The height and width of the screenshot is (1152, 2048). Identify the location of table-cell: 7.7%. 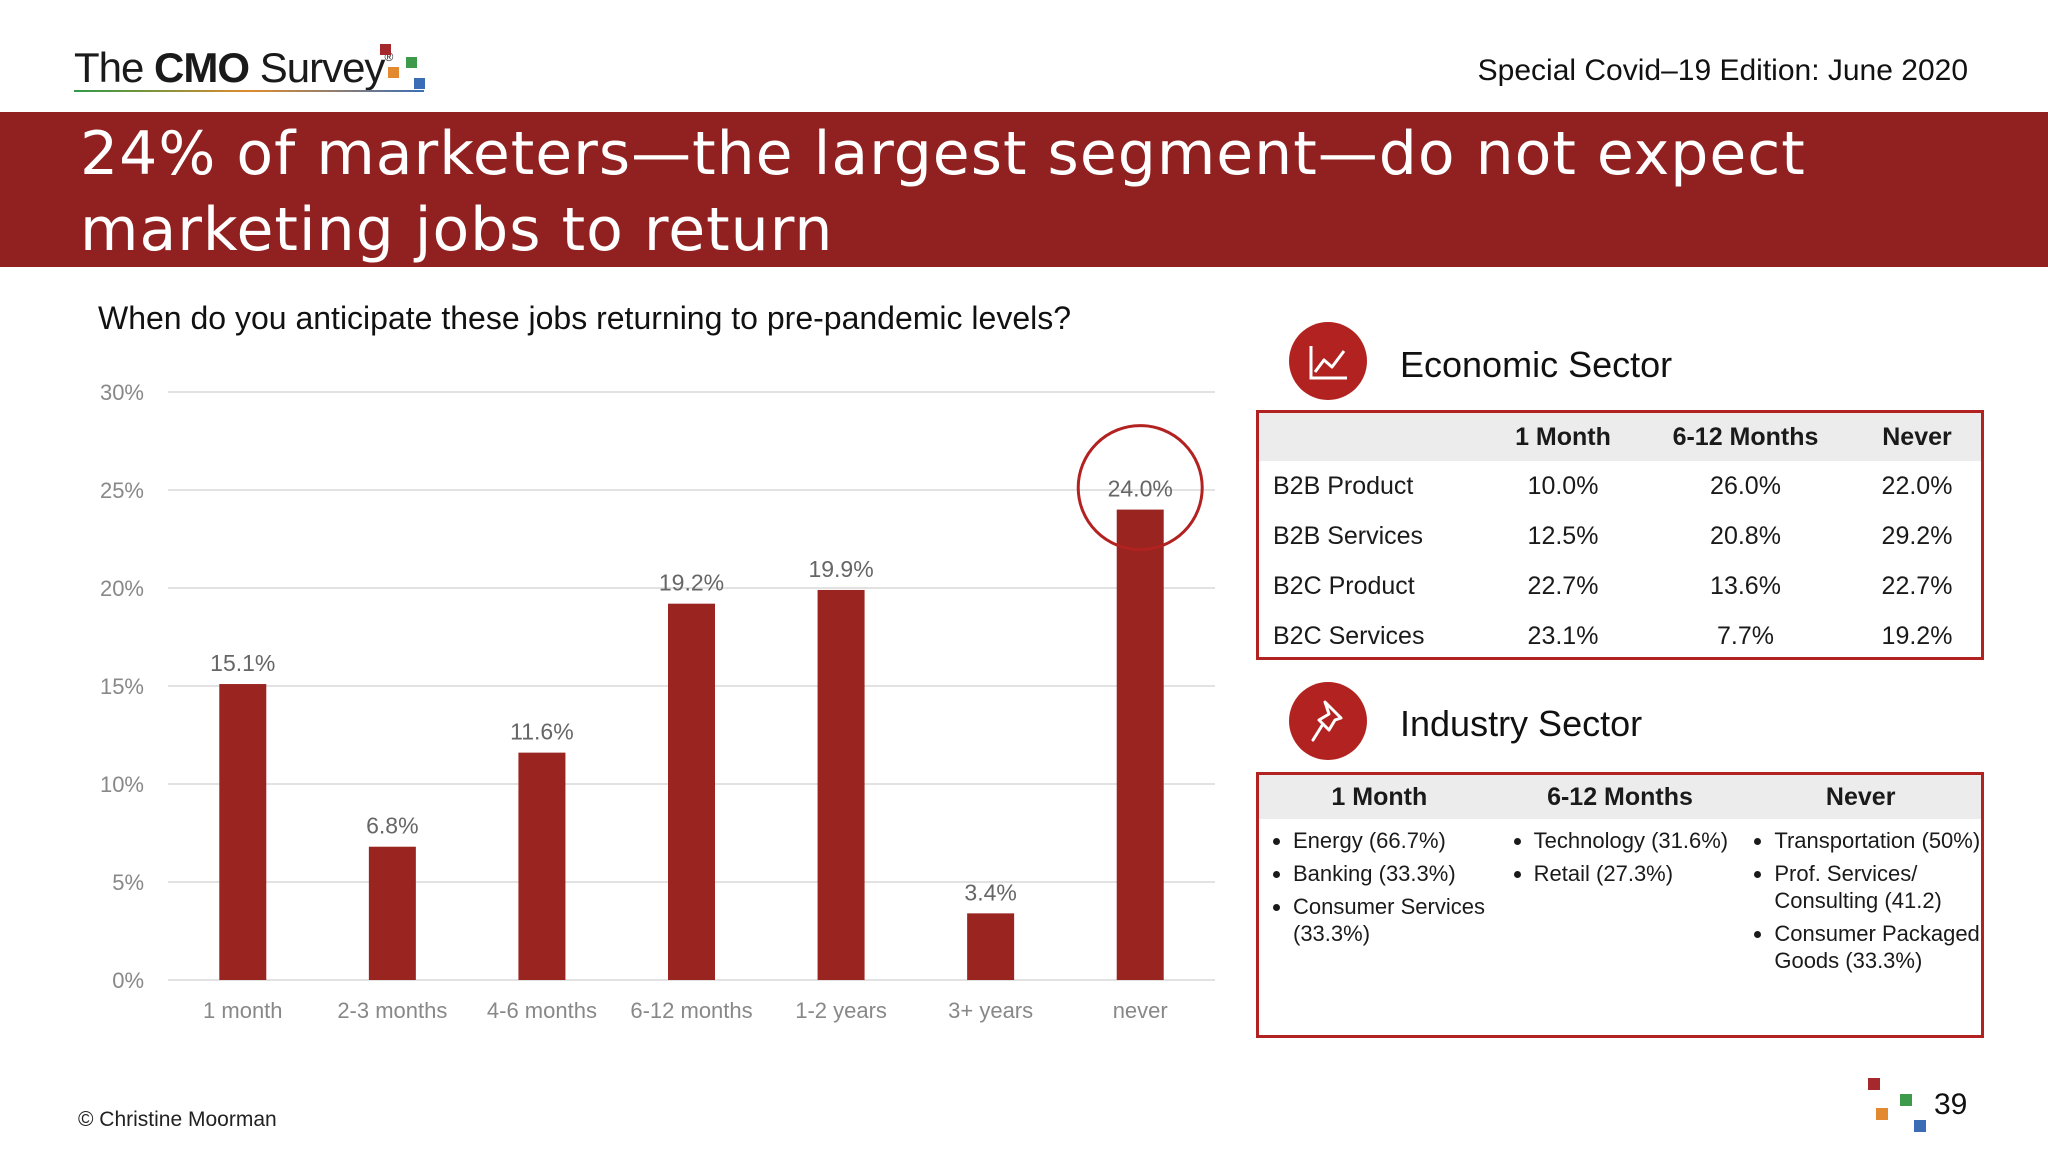
(1745, 635).